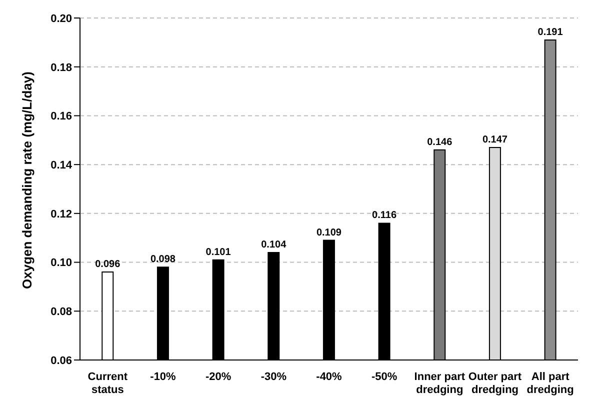  Describe the element at coordinates (274, 245) in the screenshot. I see `data-label: 0.104` at that location.